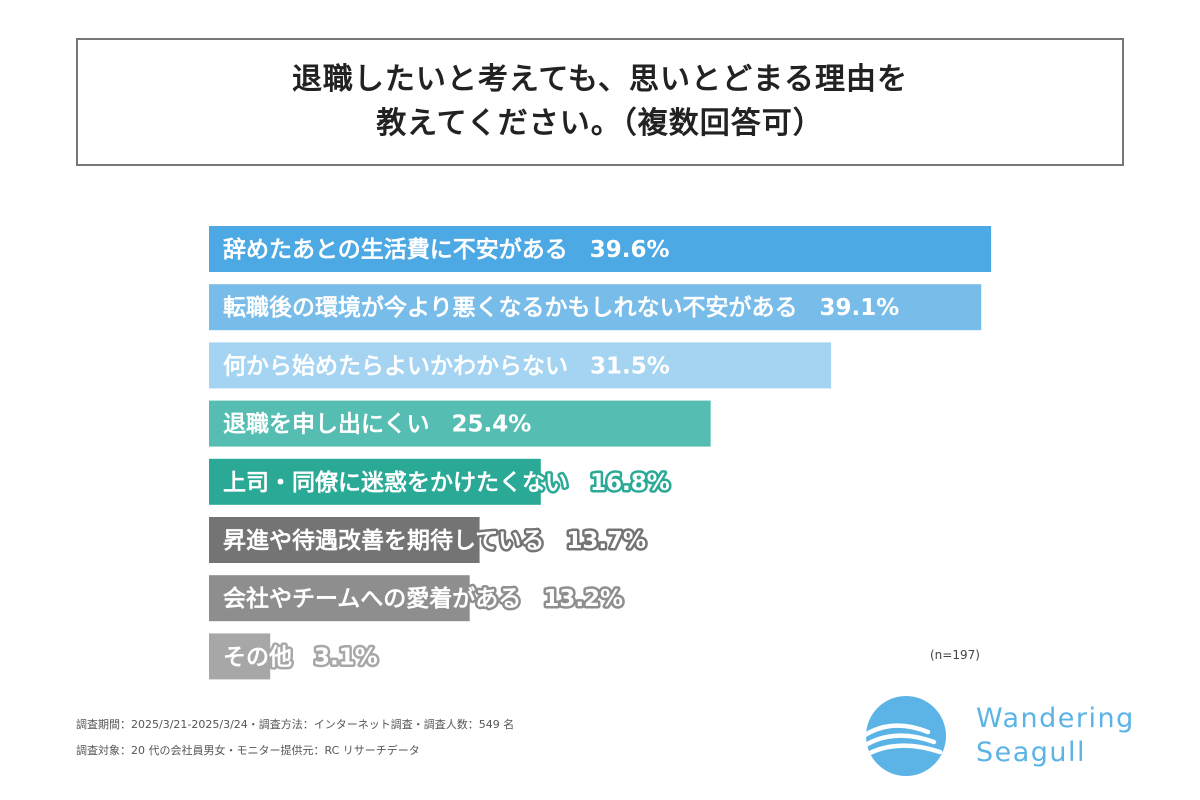 The width and height of the screenshot is (1200, 800). I want to click on chart-title-line-1: 退職したいと考えても、思いとどまる理由を, so click(600, 79).